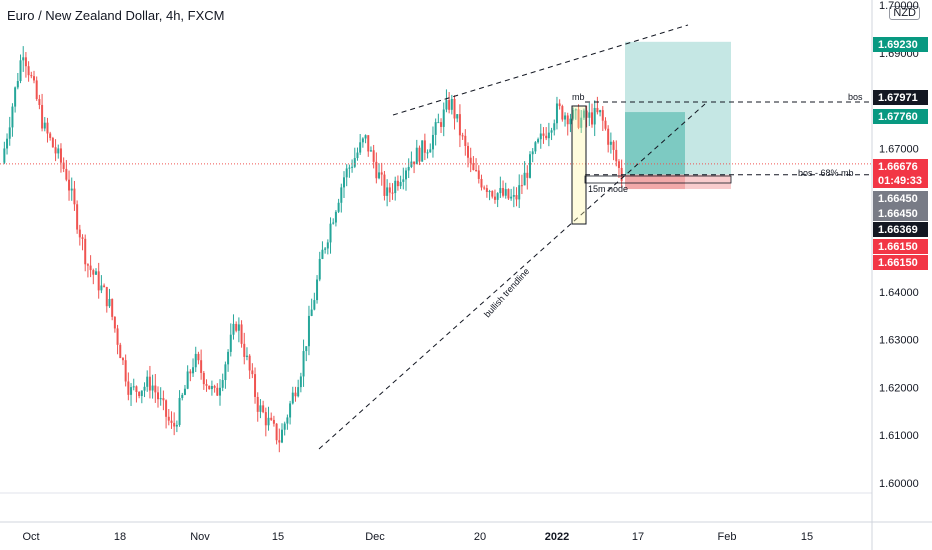 This screenshot has height=550, width=932. I want to click on price-badge-label: 1.69230, so click(898, 45).